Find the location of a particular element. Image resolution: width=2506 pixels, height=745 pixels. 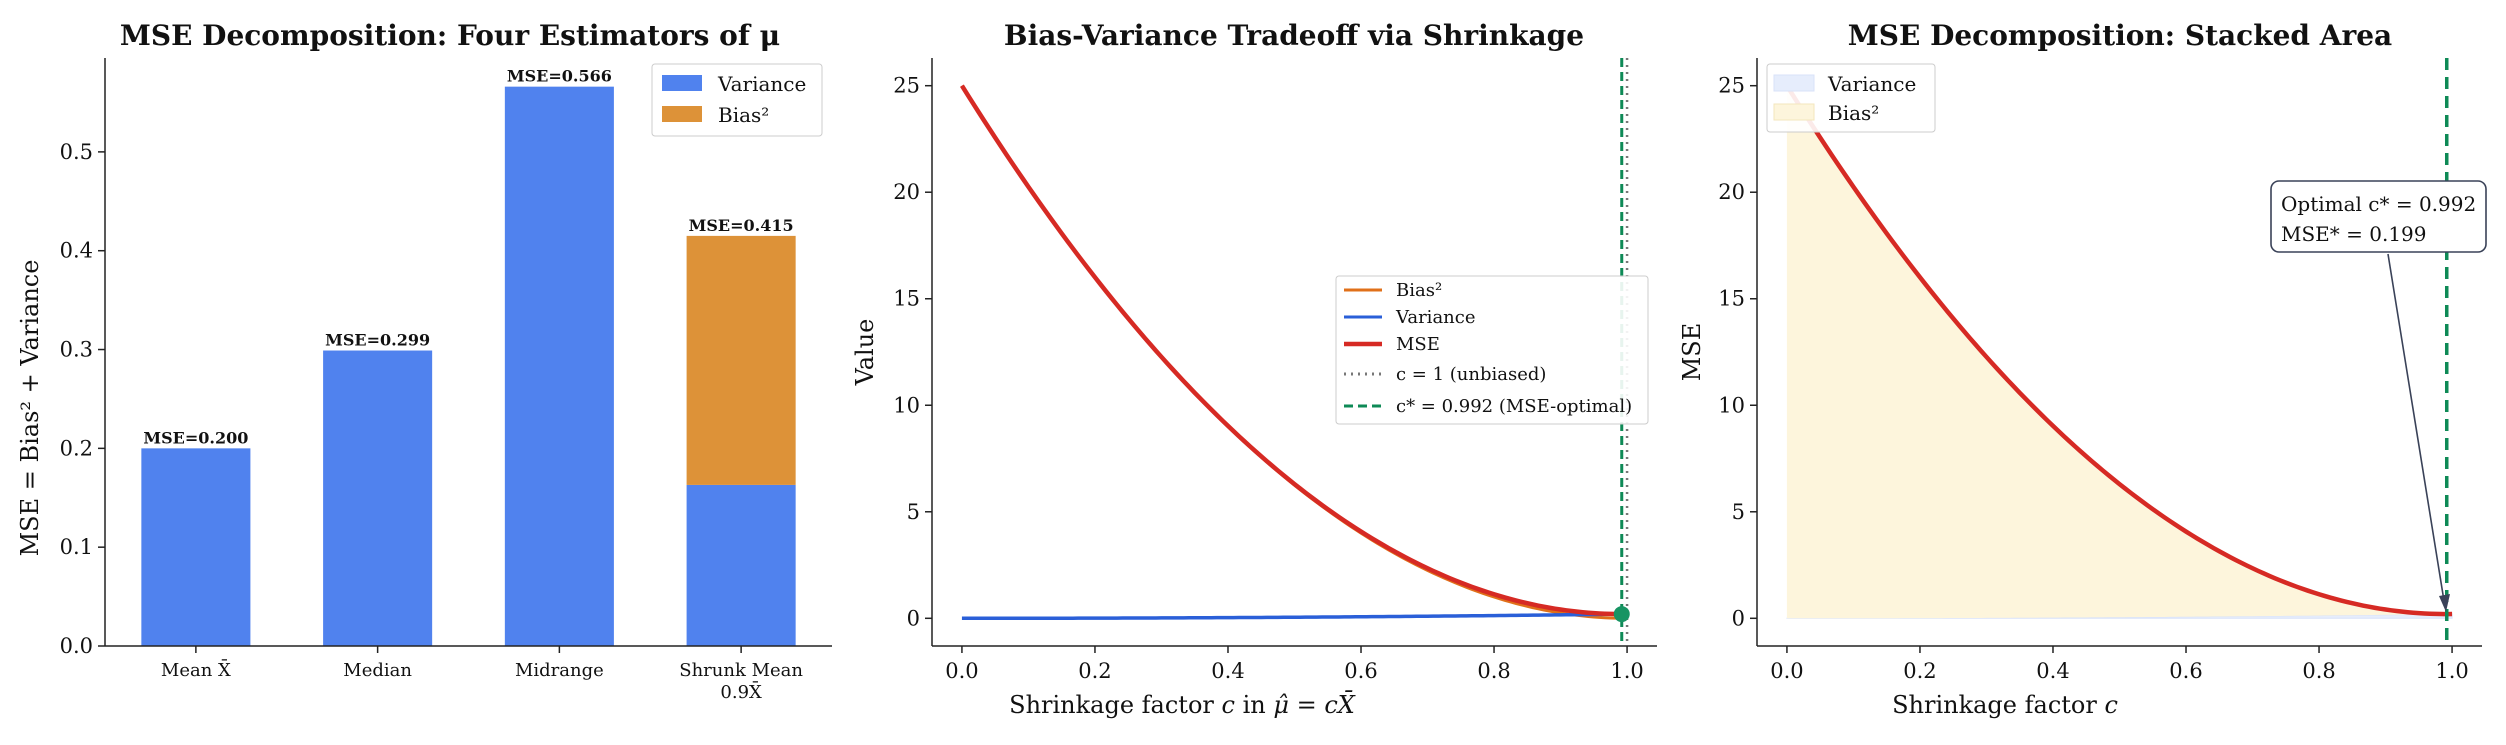

panel1-x-tick-sublabel: 0.9X̄ is located at coordinates (741, 691).